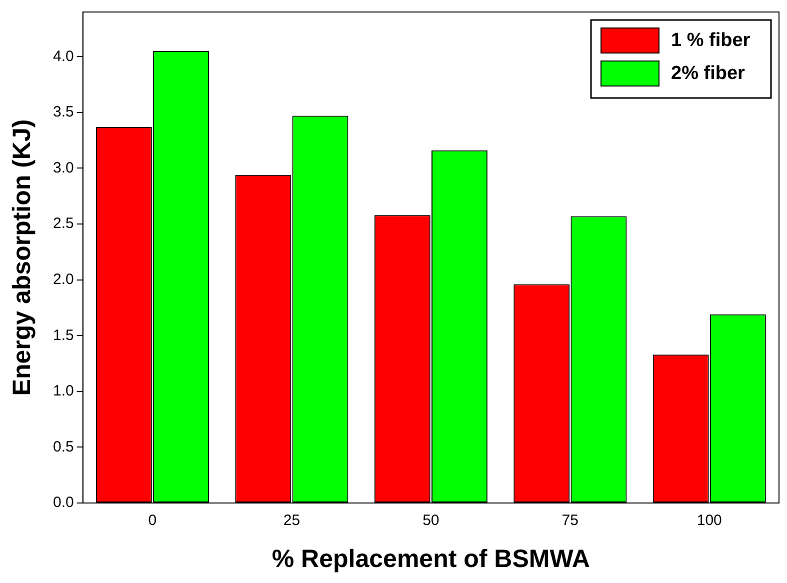 This screenshot has height=583, width=787. What do you see at coordinates (63, 447) in the screenshot?
I see `y-tick-label: 0.5` at bounding box center [63, 447].